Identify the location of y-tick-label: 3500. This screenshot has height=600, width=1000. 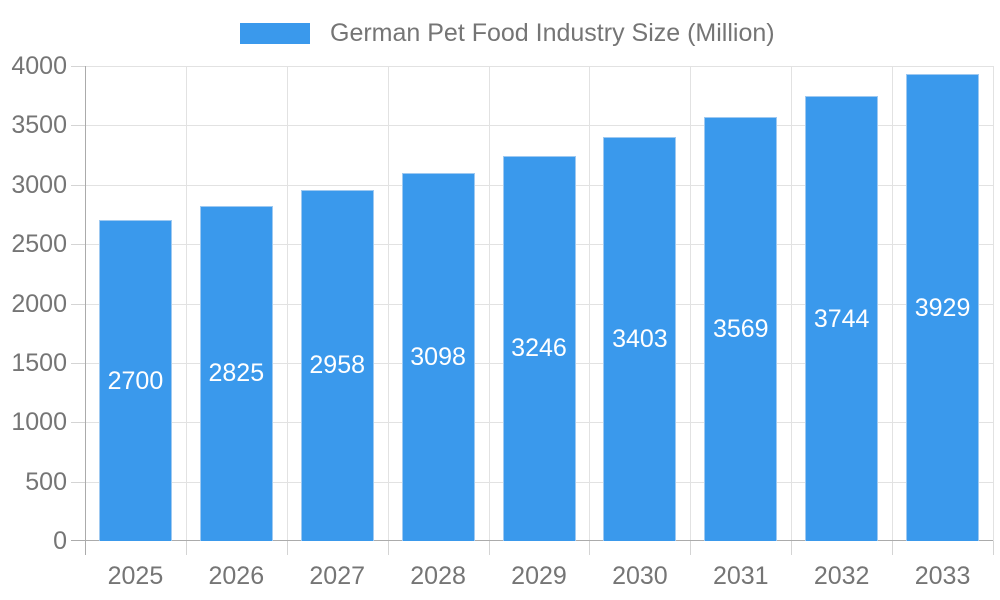
(39, 125).